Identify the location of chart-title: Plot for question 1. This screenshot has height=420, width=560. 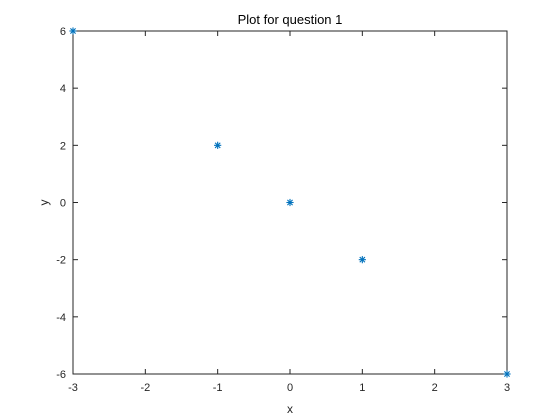
(290, 19).